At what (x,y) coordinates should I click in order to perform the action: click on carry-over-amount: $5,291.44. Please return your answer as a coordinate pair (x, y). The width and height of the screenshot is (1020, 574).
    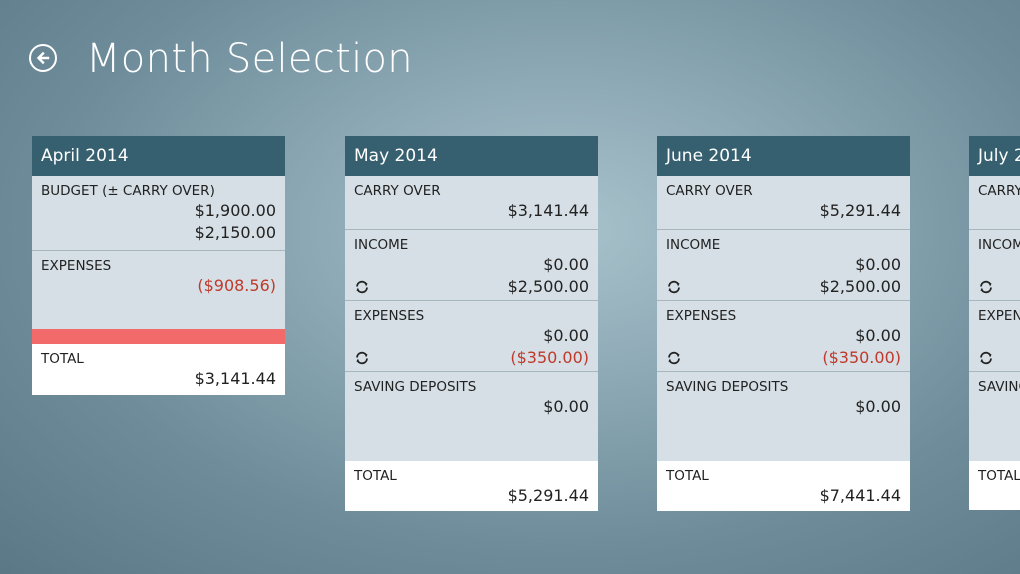
    Looking at the image, I should click on (860, 210).